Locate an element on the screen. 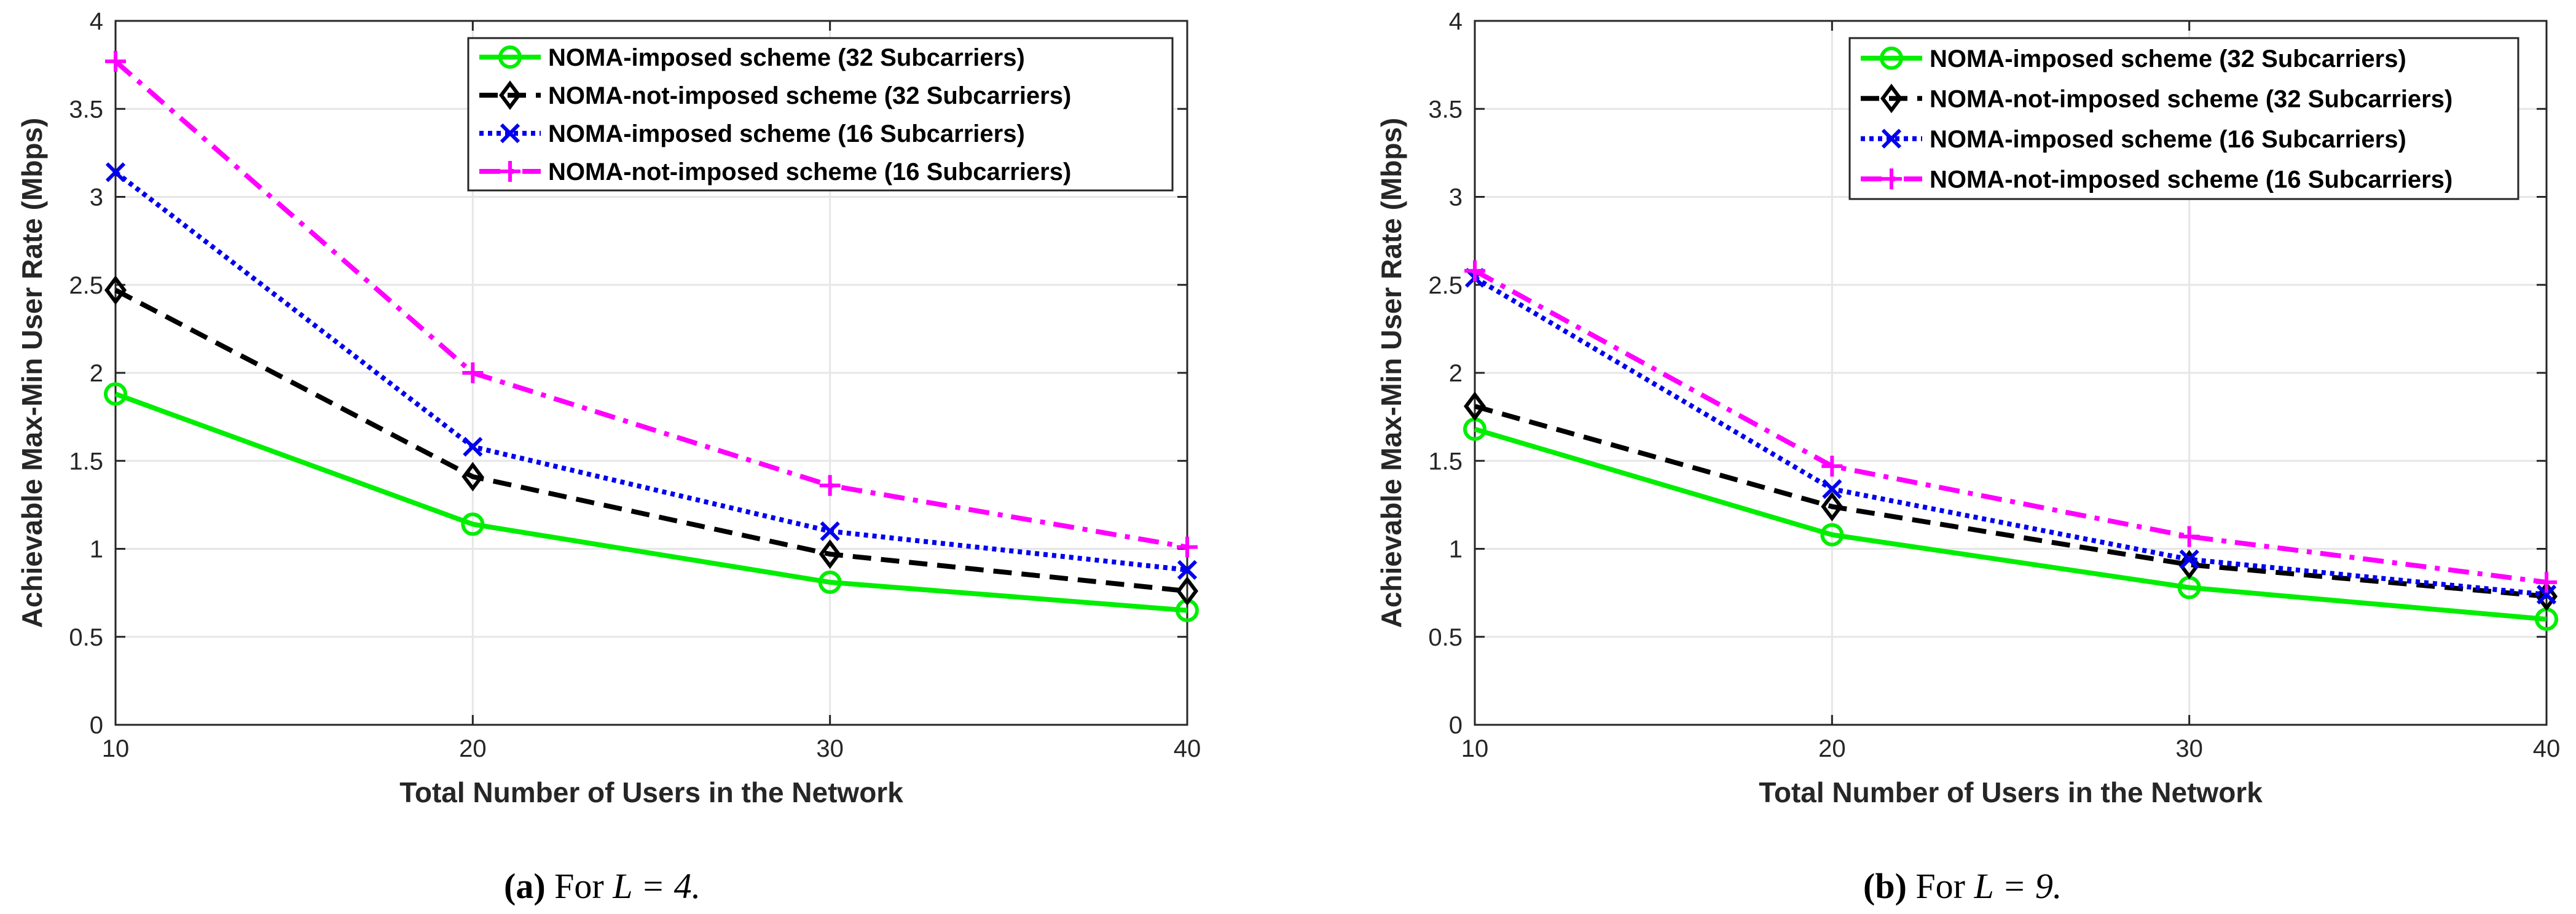 The width and height of the screenshot is (2576, 914). figure-caption: (a) For L = 4. is located at coordinates (602, 886).